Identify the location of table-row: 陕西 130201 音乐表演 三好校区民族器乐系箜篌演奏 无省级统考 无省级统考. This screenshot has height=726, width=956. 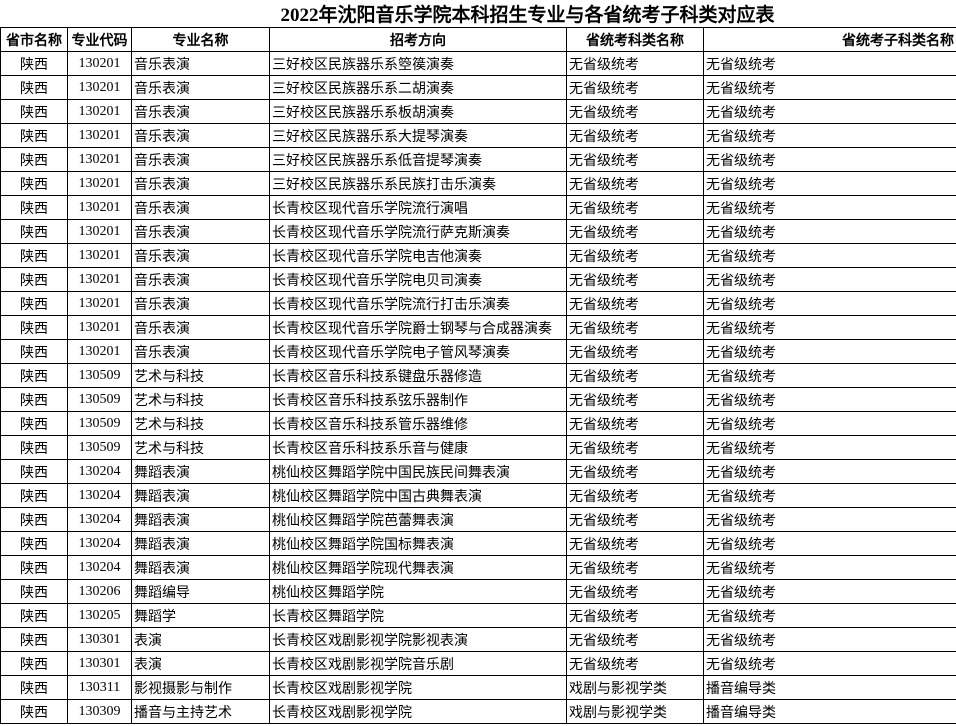
(478, 63).